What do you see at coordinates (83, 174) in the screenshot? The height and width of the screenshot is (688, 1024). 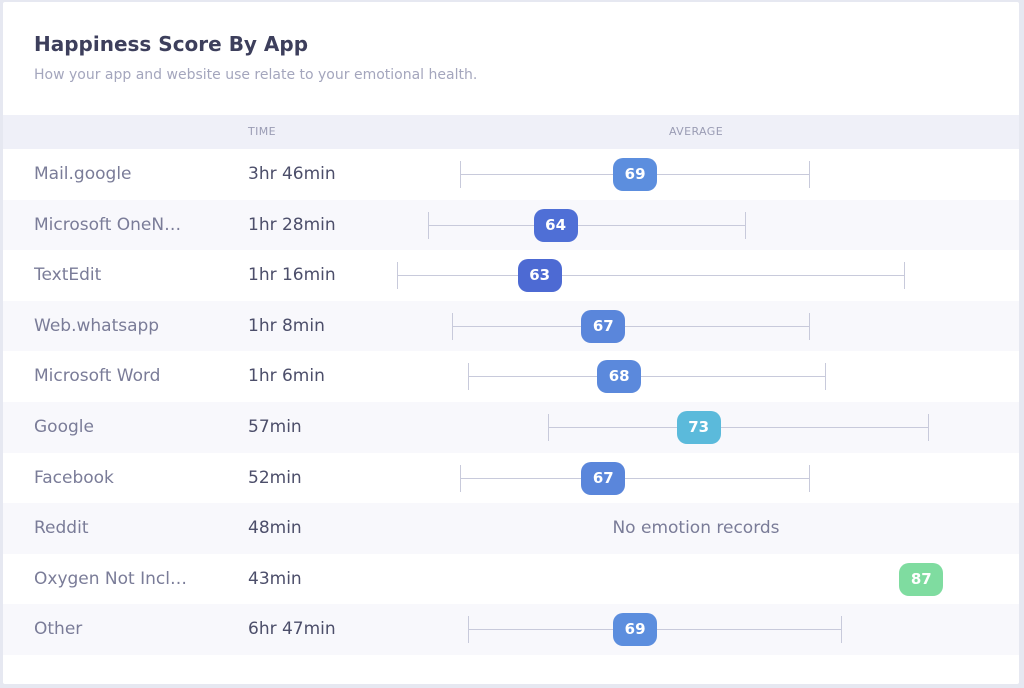 I see `app-name: Mail.google` at bounding box center [83, 174].